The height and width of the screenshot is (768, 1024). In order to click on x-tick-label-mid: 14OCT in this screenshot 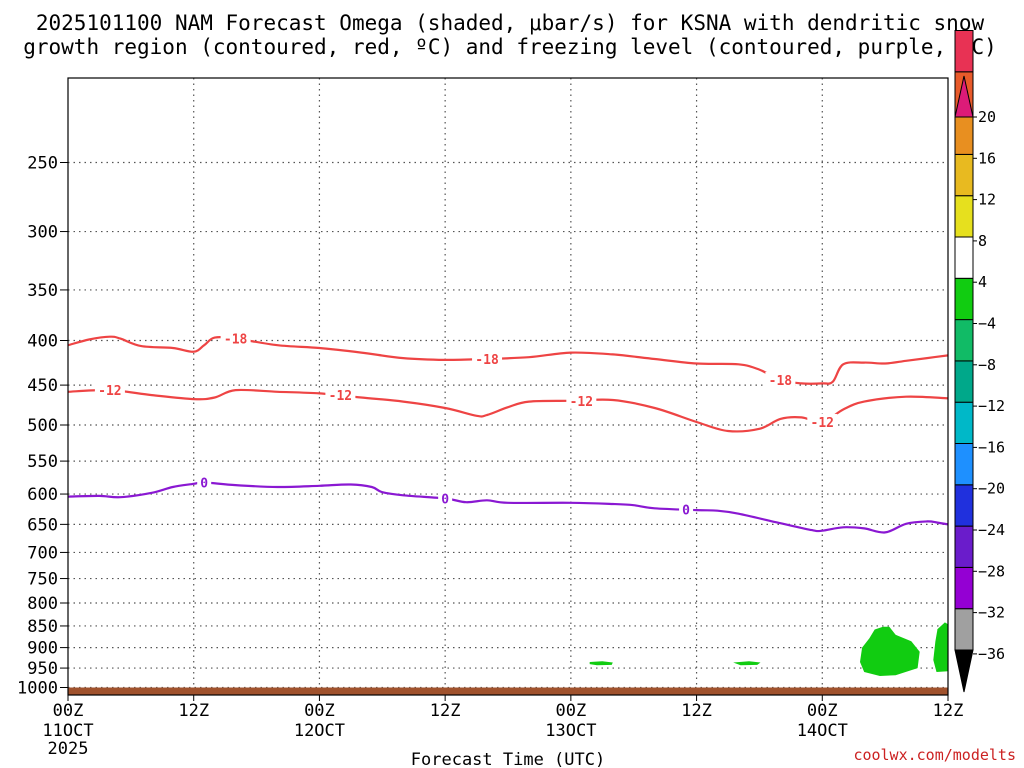, I will do `click(822, 731)`.